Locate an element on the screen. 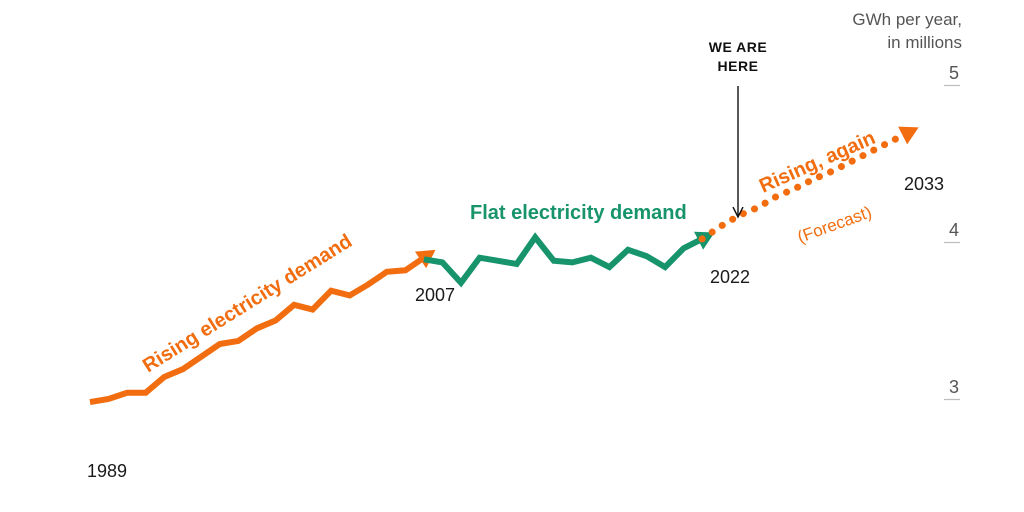 This screenshot has height=512, width=1024. y-tick-label-4: 4 is located at coordinates (954, 230).